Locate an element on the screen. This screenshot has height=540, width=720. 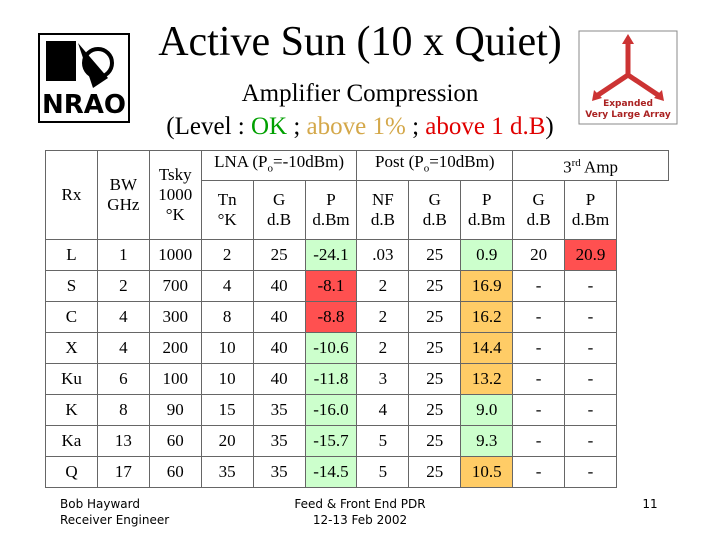
table-row: Q 17 60 35 35 -14.5 5 25 10.5- - is located at coordinates (357, 472).